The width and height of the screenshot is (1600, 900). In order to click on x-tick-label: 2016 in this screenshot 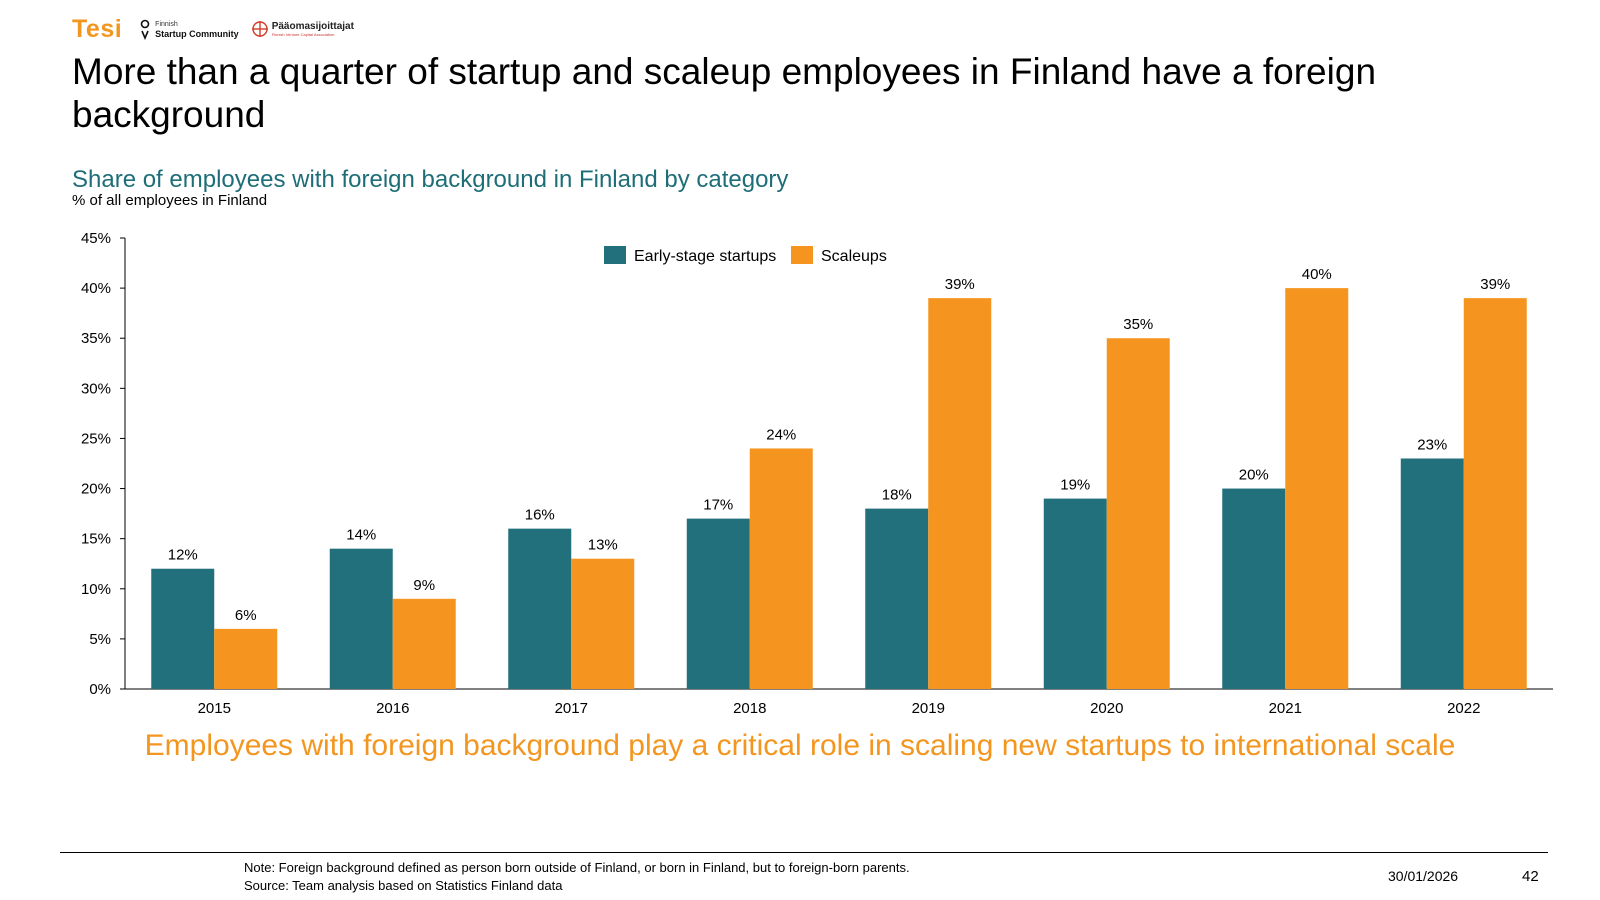, I will do `click(392, 708)`.